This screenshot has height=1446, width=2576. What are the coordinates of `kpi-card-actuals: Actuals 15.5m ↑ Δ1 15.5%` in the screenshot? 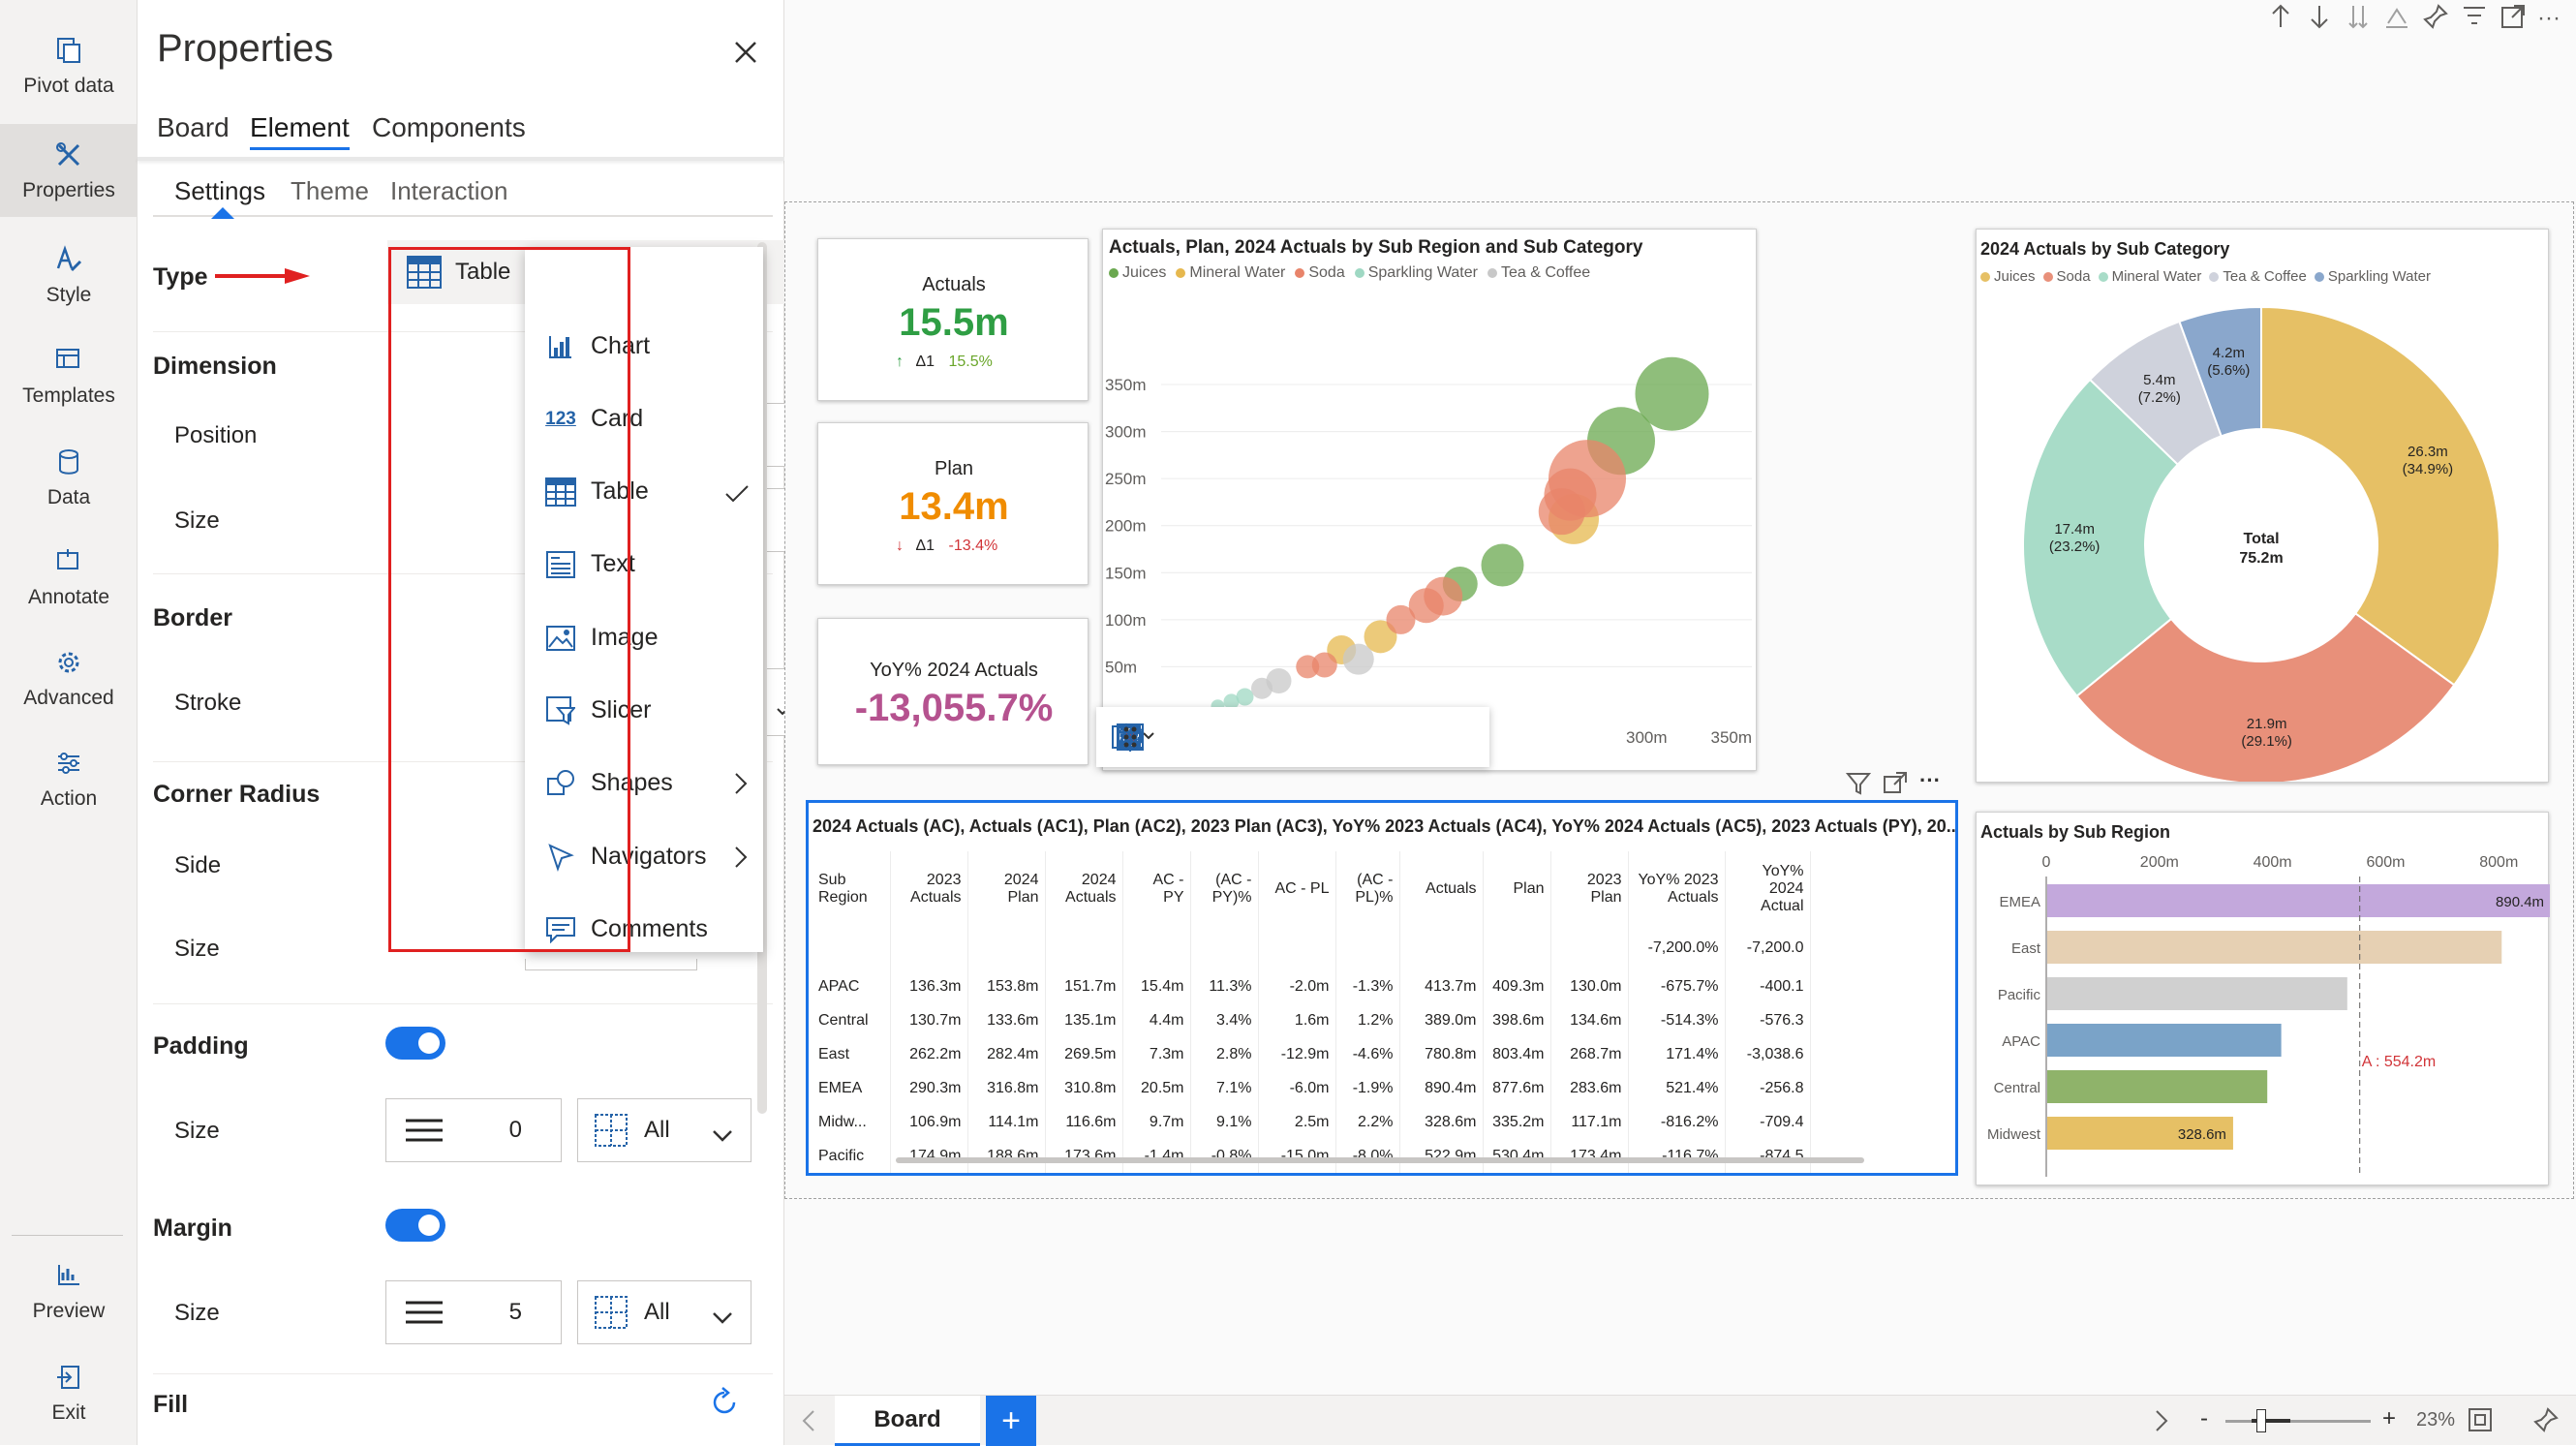 It's located at (953, 320).